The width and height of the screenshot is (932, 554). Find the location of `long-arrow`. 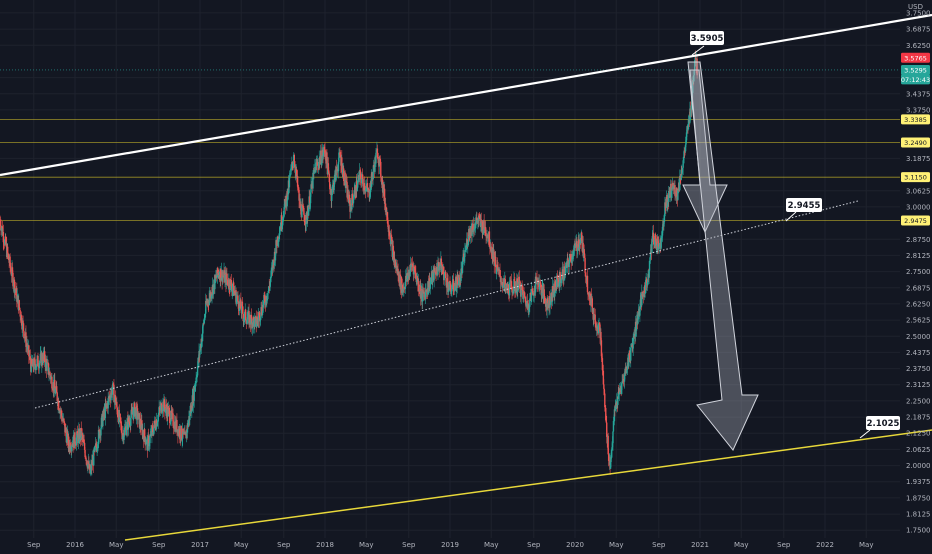

long-arrow is located at coordinates (723, 256).